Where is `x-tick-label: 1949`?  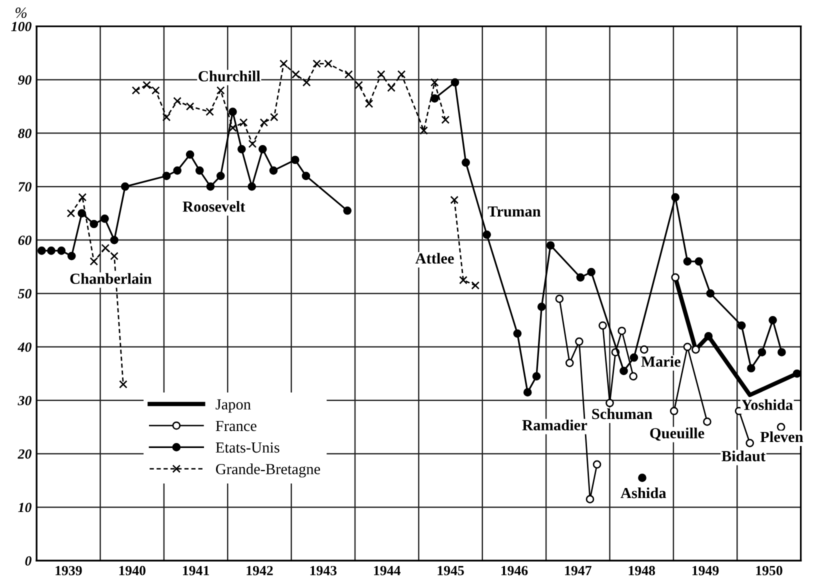 x-tick-label: 1949 is located at coordinates (705, 571).